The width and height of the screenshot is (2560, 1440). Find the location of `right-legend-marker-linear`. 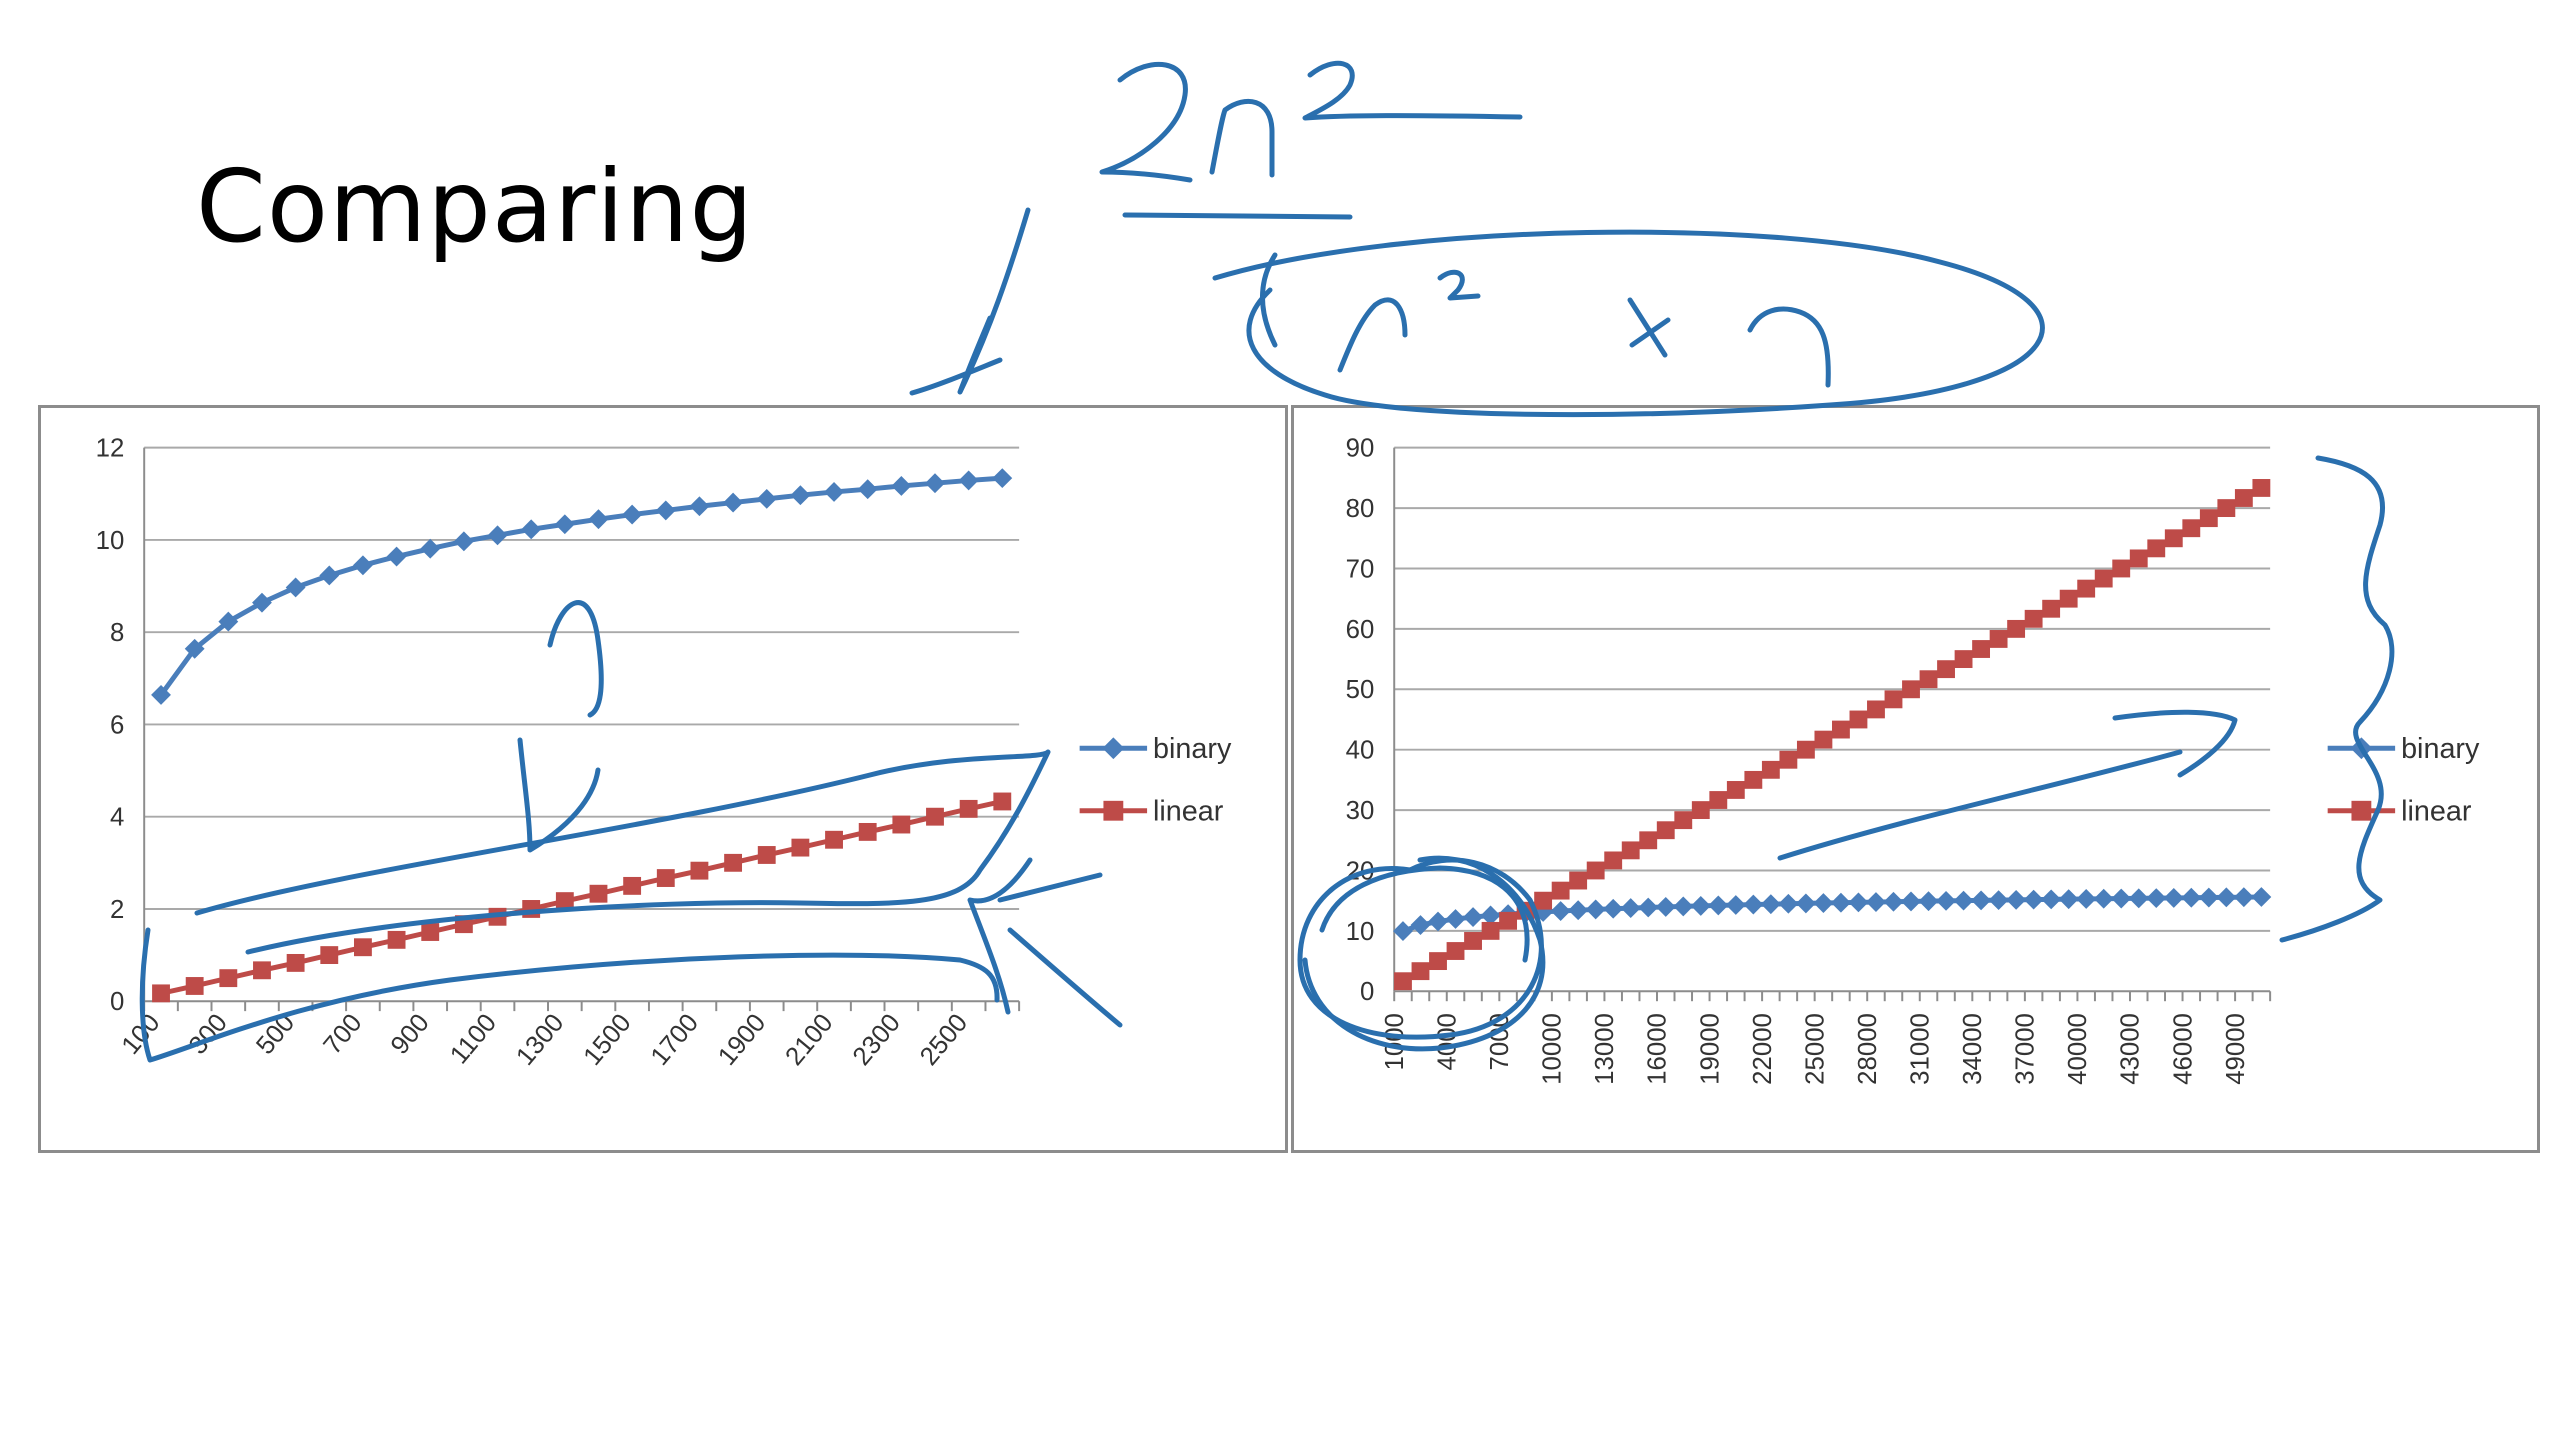

right-legend-marker-linear is located at coordinates (2361, 810).